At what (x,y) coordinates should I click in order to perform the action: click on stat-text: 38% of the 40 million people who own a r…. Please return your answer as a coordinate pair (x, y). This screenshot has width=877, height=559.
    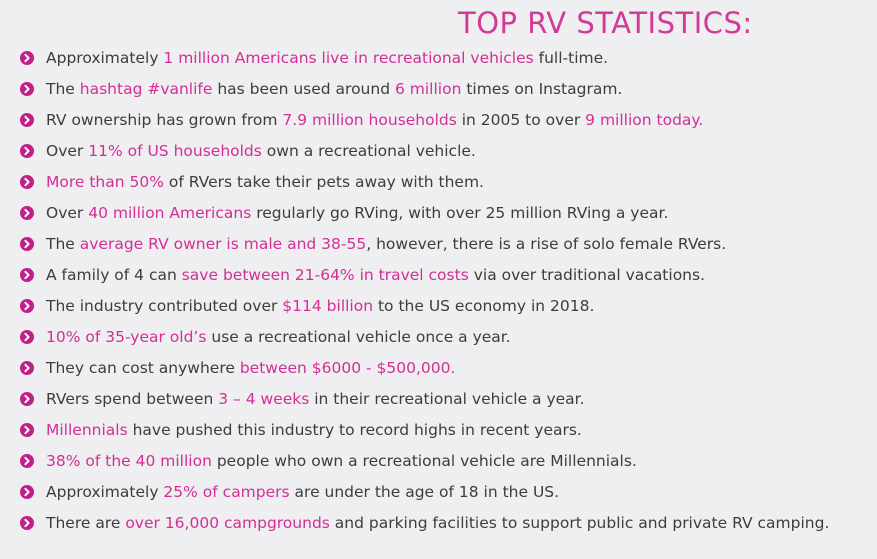
    Looking at the image, I should click on (341, 461).